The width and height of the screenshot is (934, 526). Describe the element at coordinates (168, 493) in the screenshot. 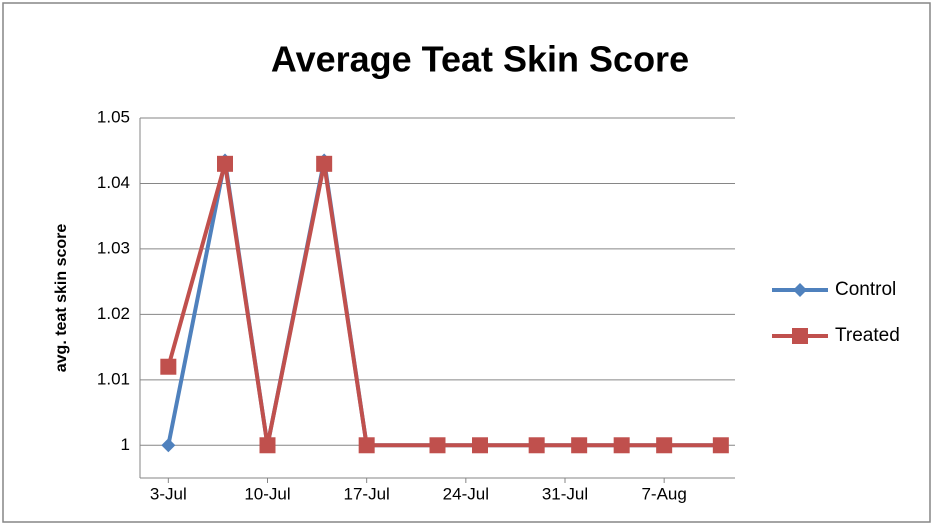

I see `x-tick-label: 3-Jul` at that location.